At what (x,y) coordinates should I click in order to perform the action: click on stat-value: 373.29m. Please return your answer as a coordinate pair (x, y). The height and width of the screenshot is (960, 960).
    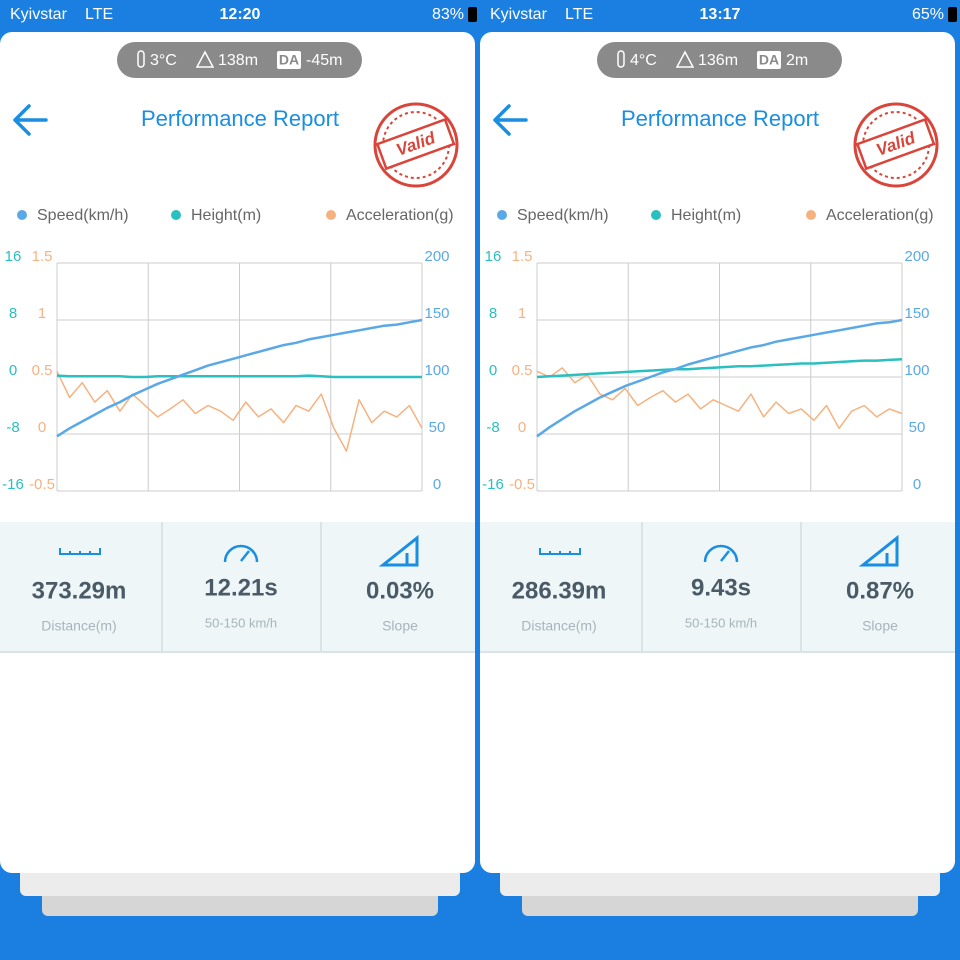
    Looking at the image, I should click on (79, 590).